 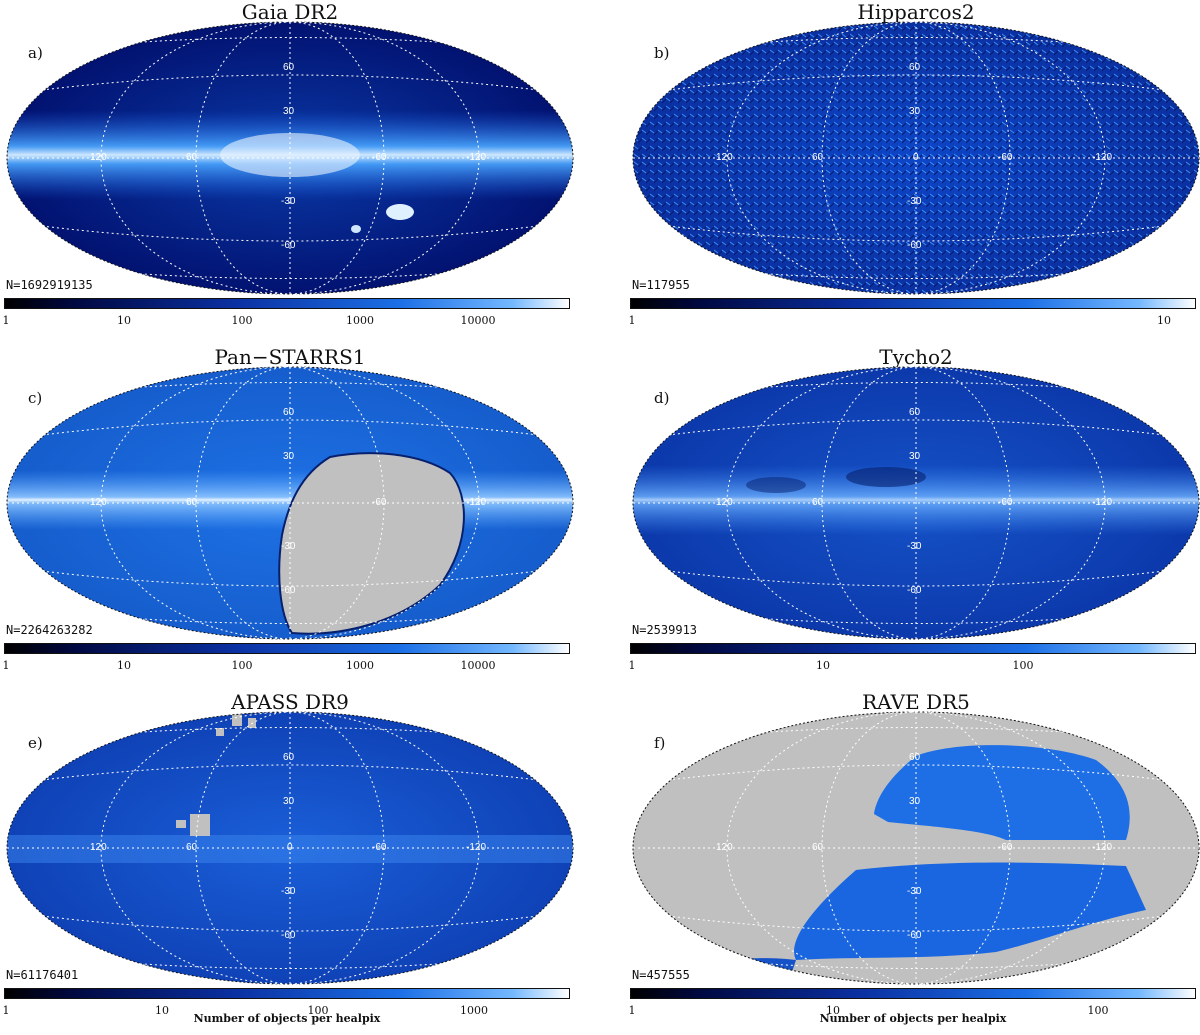 What do you see at coordinates (42, 975) in the screenshot?
I see `object-count: N=61176401` at bounding box center [42, 975].